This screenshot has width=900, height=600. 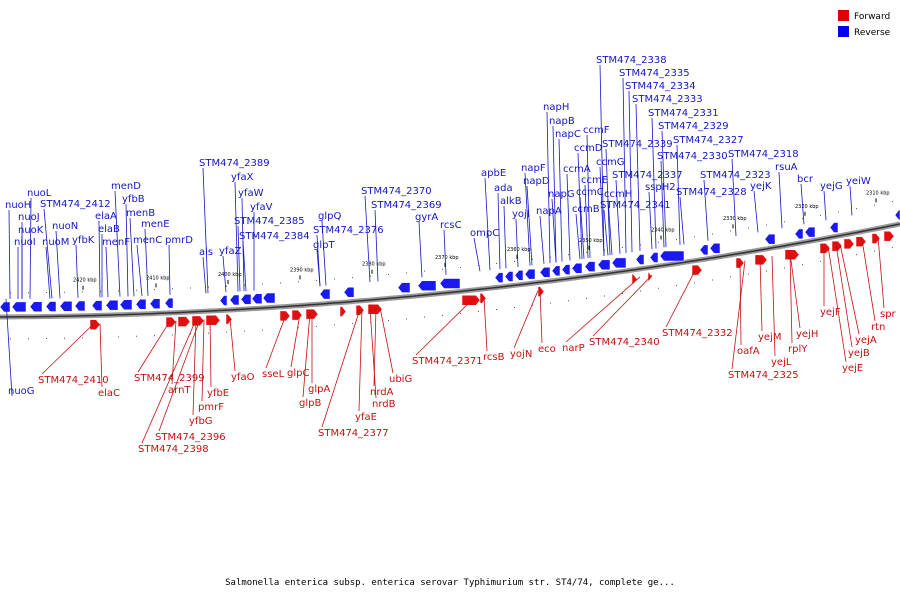 What do you see at coordinates (230, 251) in the screenshot?
I see `reverse-gene-label: yfaZ` at bounding box center [230, 251].